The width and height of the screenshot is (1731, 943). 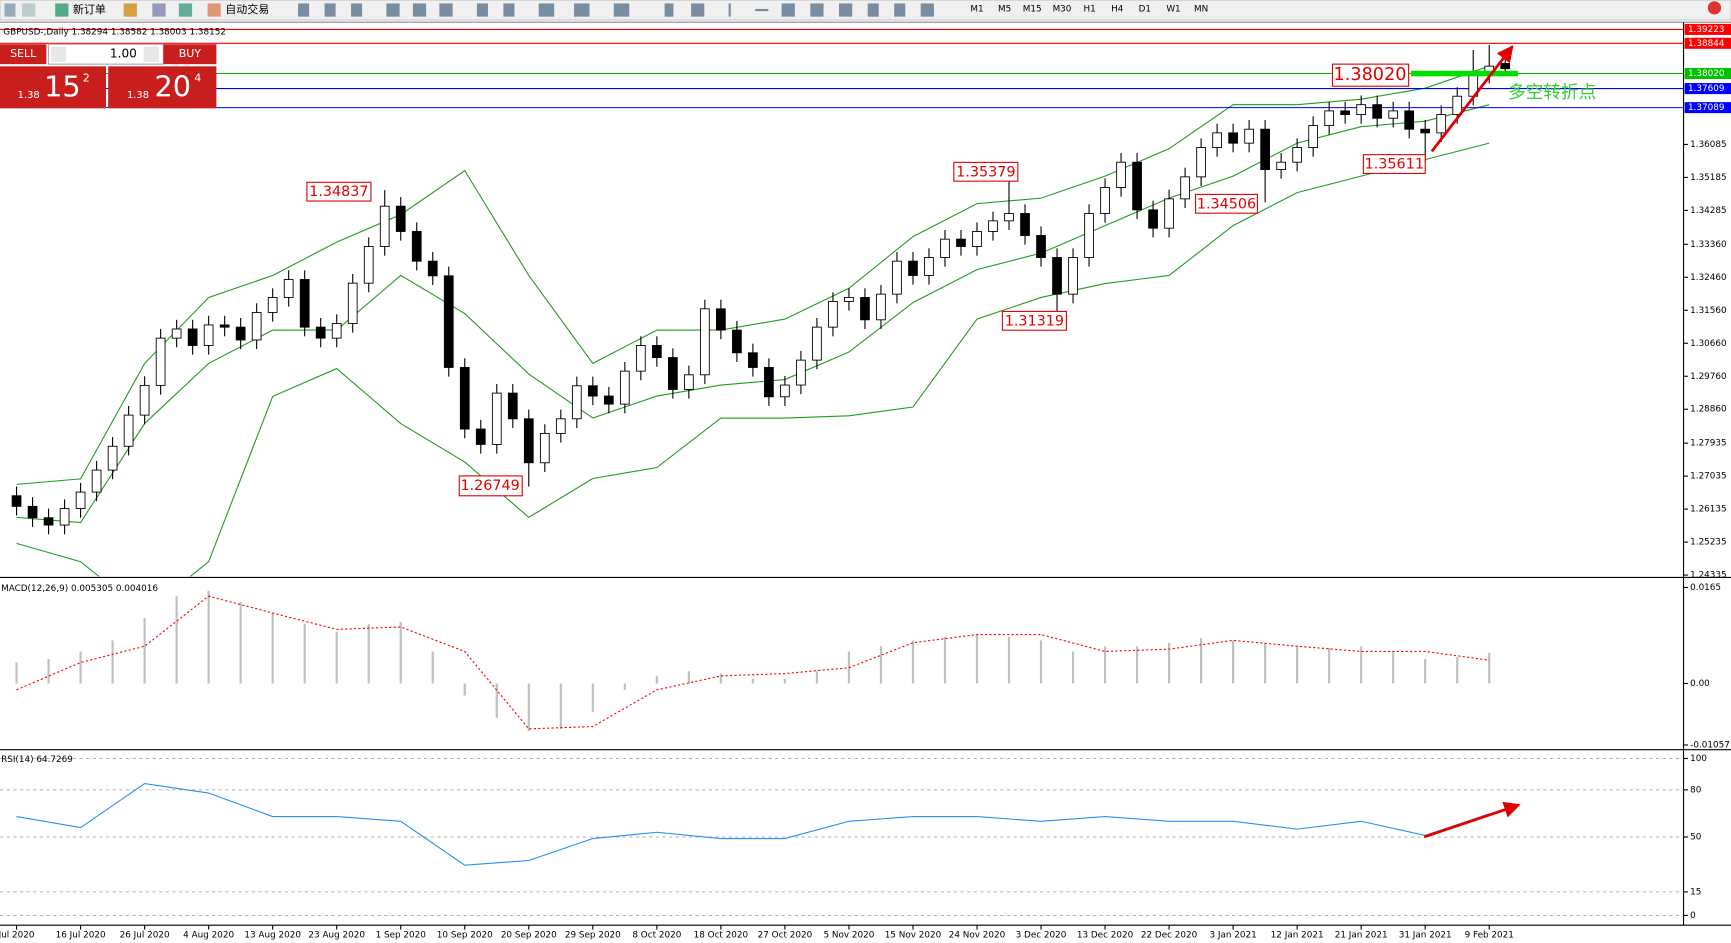 I want to click on y-tick-label: 100, so click(x=1698, y=759).